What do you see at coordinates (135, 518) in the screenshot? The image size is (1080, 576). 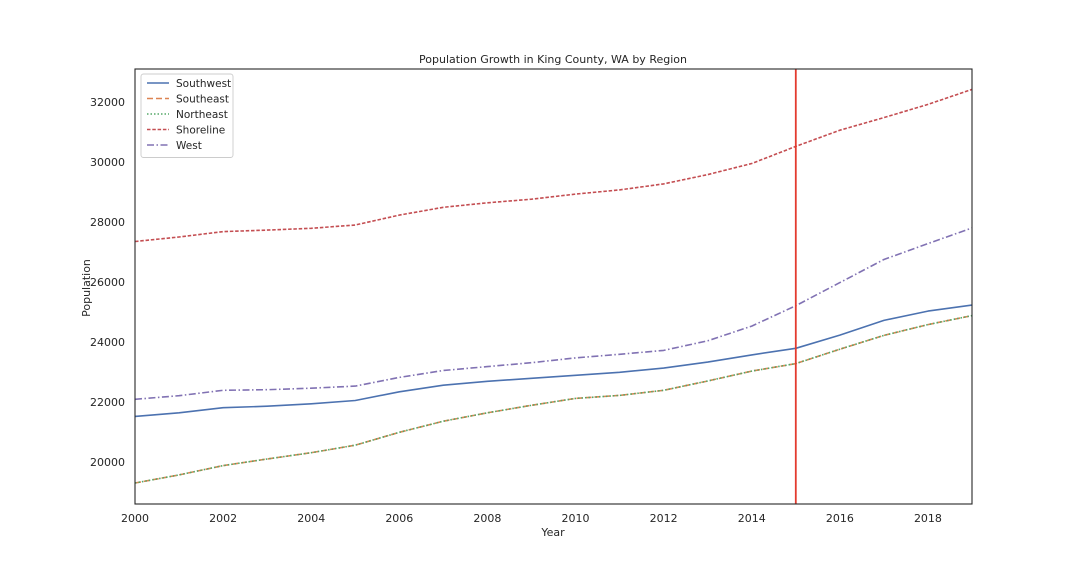 I see `x-tick-label: 2000` at bounding box center [135, 518].